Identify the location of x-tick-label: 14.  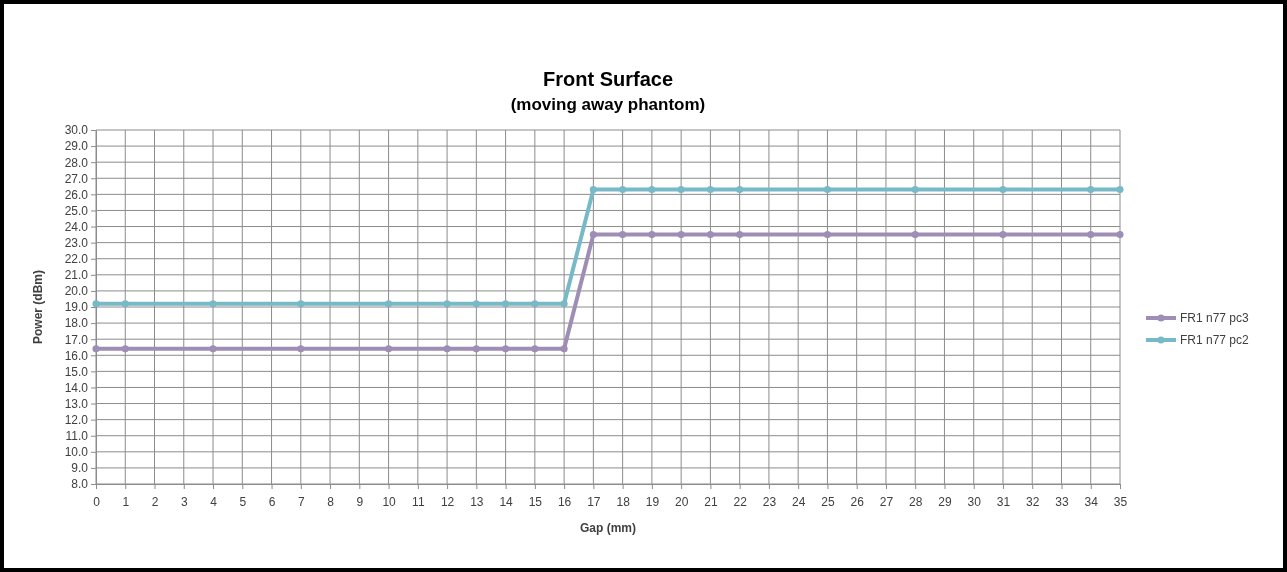
(506, 502).